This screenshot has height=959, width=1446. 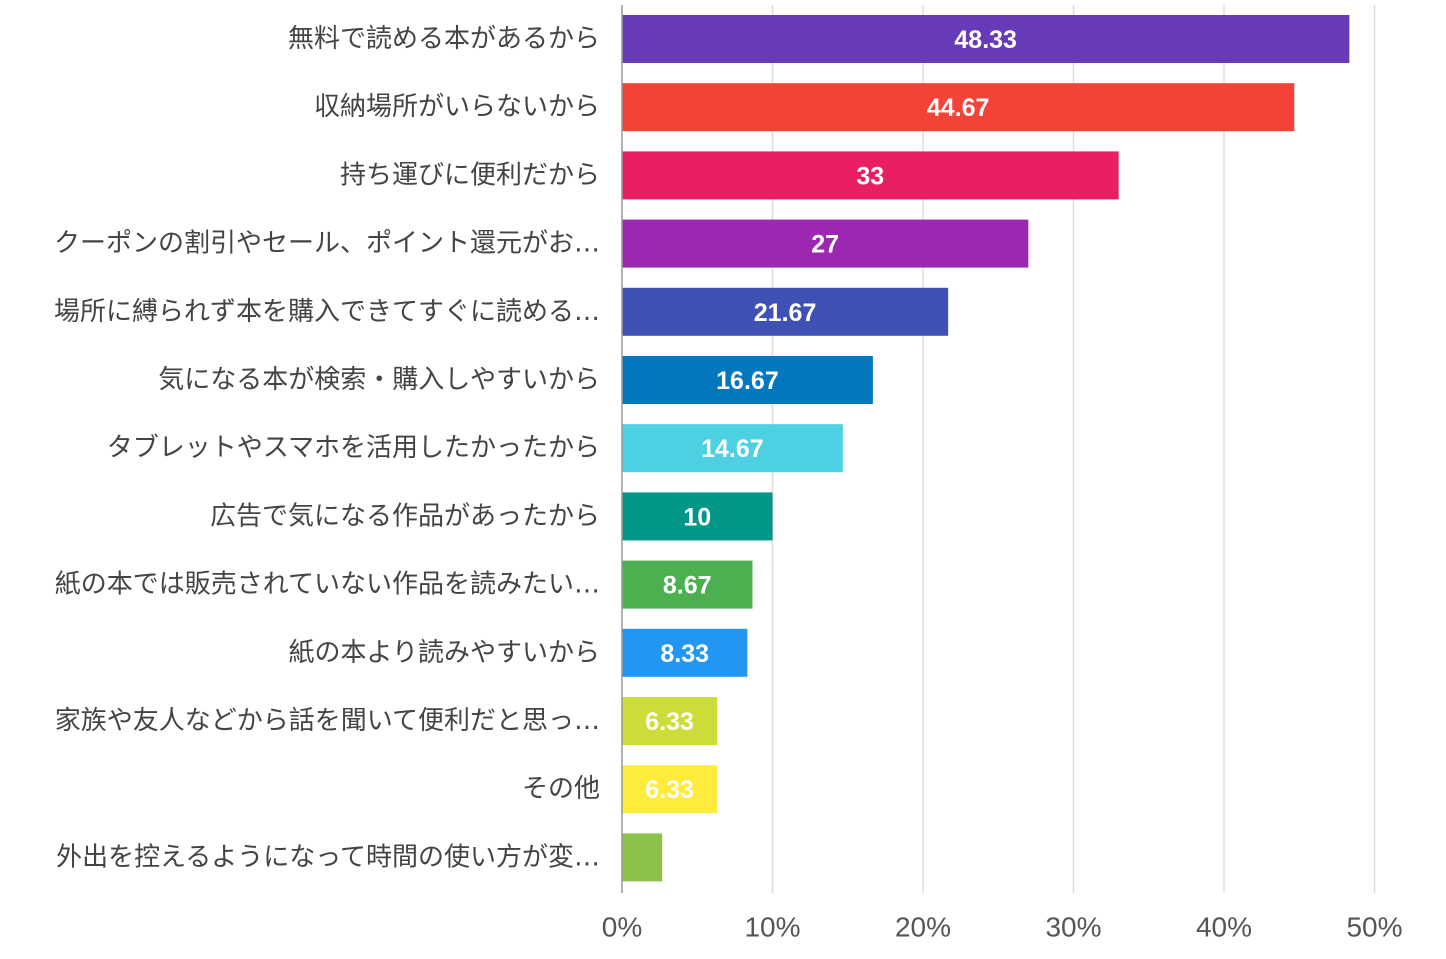 I want to click on bar-value-label: 21.67, so click(x=785, y=313).